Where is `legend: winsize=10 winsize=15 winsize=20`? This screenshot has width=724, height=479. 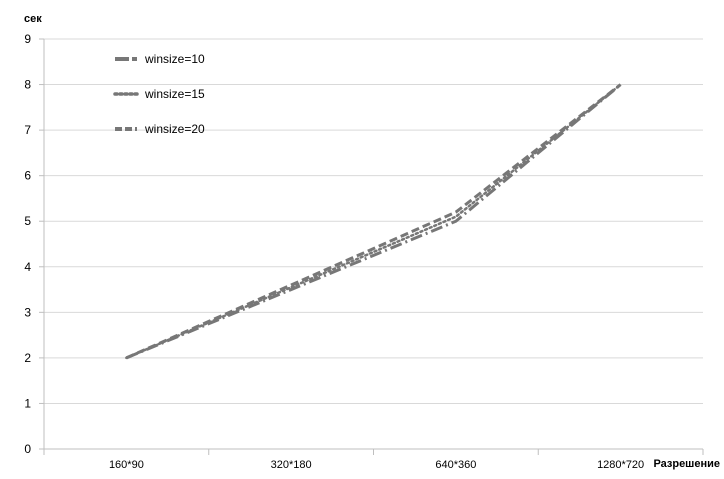
legend: winsize=10 winsize=15 winsize=20 is located at coordinates (159, 94).